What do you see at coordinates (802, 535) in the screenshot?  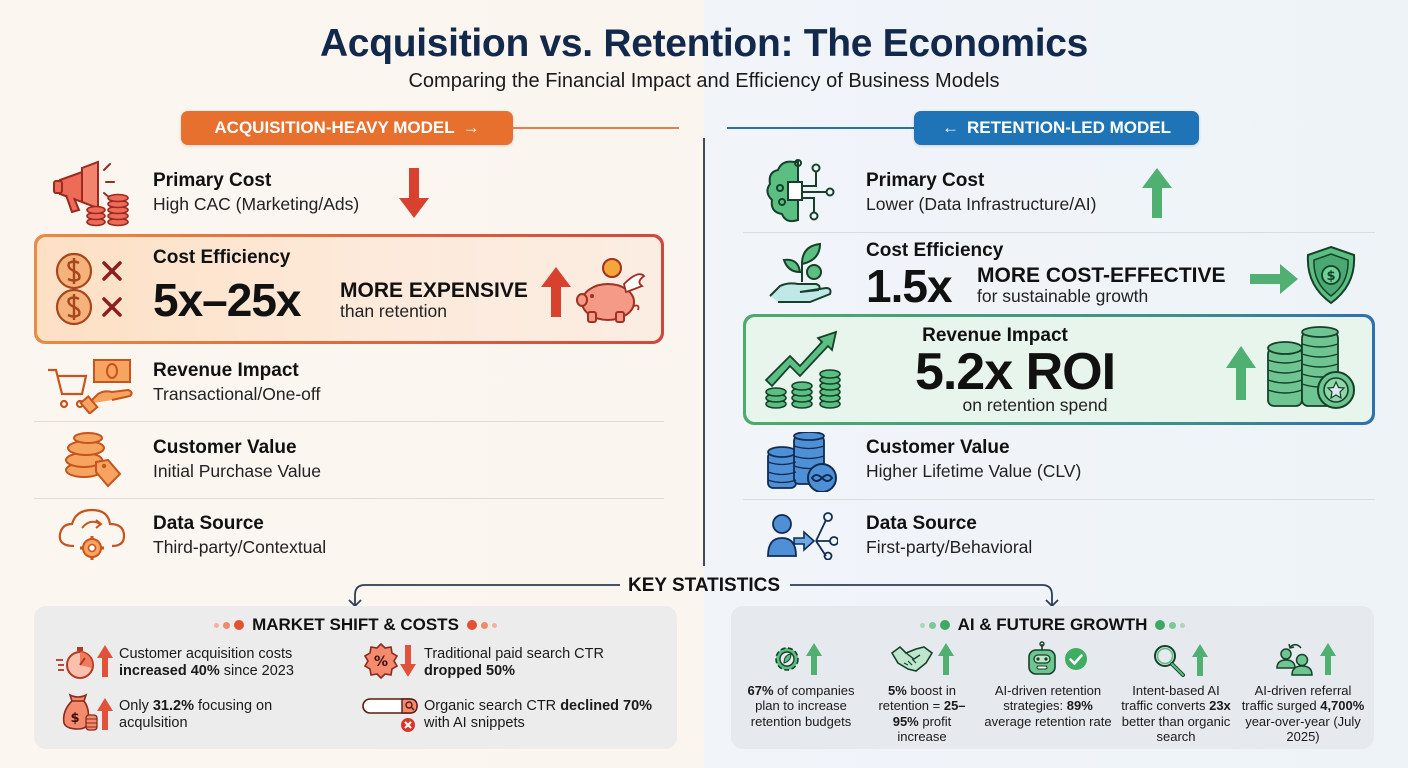 I see `user-network-icon` at bounding box center [802, 535].